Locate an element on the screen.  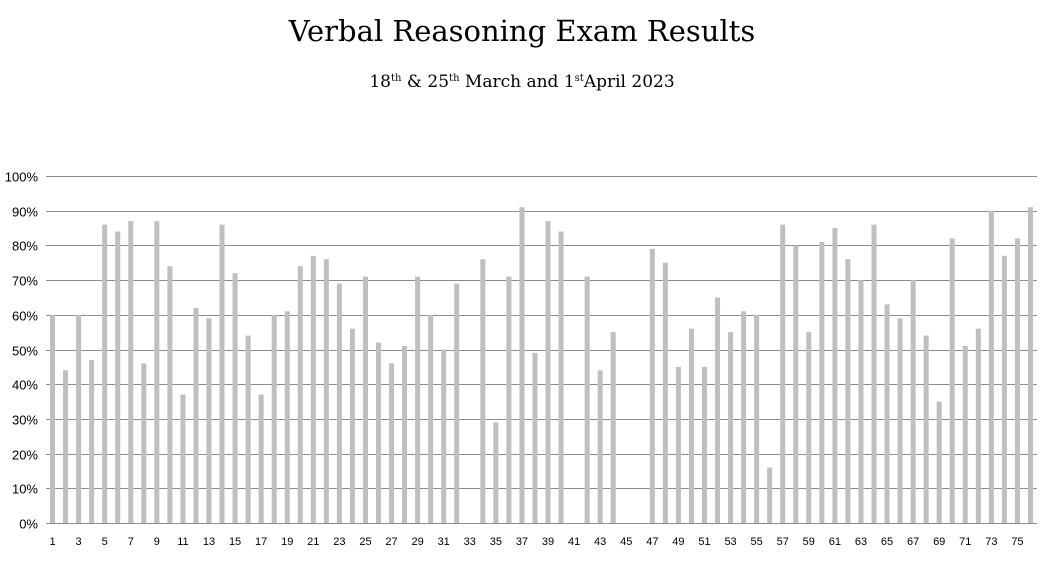
x-tick-label: 3 is located at coordinates (79, 542).